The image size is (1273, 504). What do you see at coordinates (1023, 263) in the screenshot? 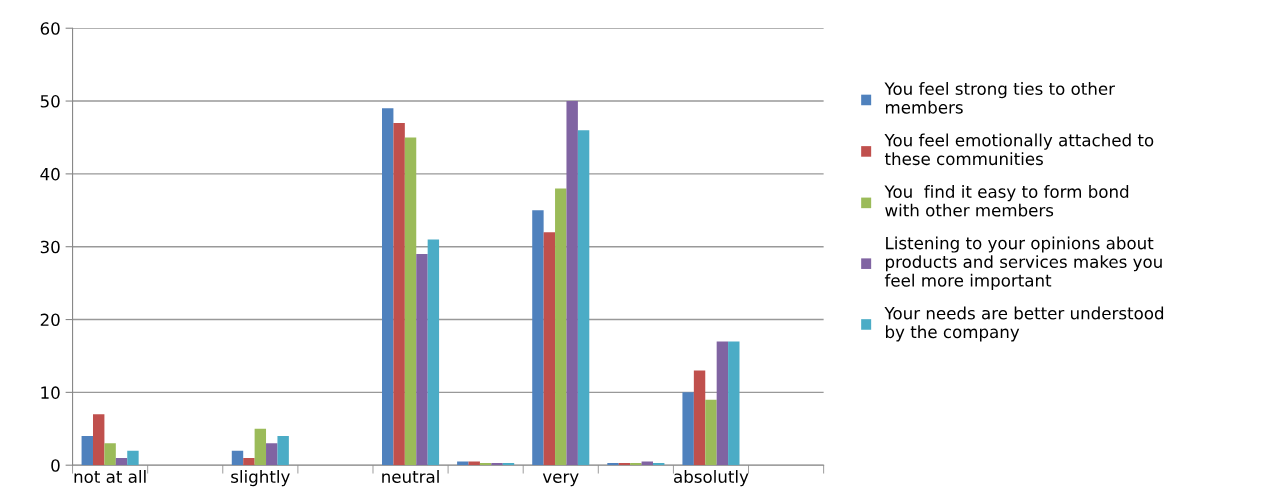
I see `legend-label: Listening to your opinions about products and services makes you feel more important` at bounding box center [1023, 263].